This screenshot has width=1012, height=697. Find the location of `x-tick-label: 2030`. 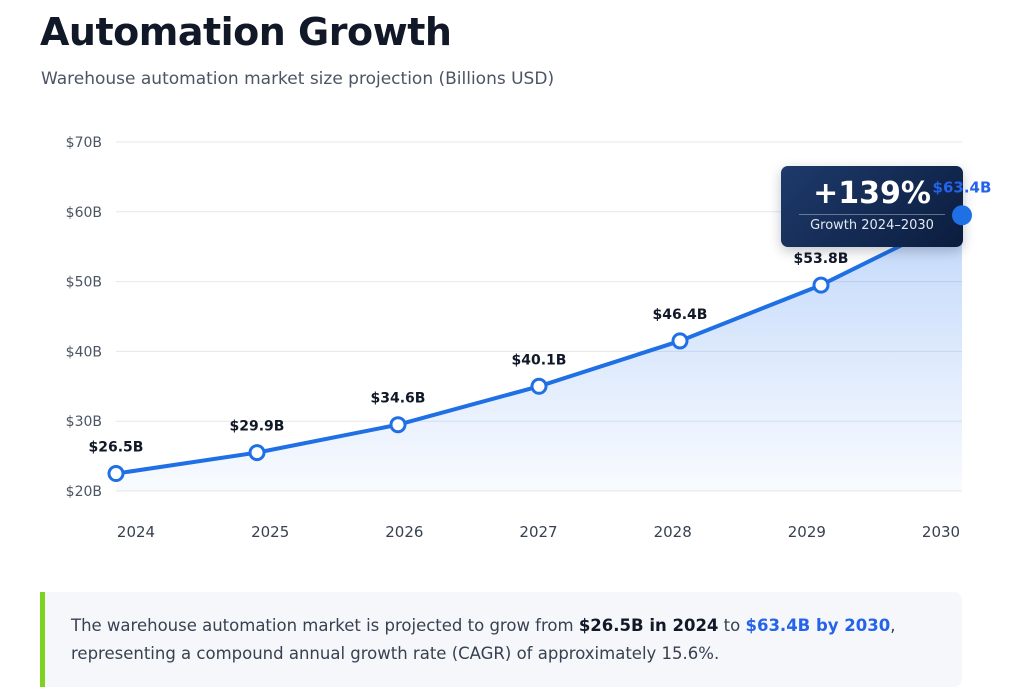

x-tick-label: 2030 is located at coordinates (941, 532).